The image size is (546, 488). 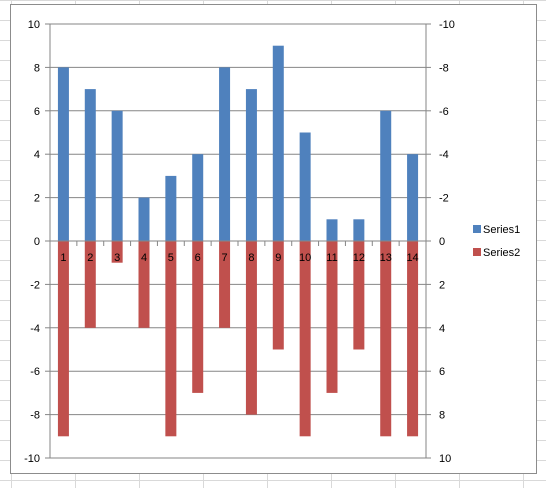 What do you see at coordinates (501, 253) in the screenshot?
I see `legend-label: Series2` at bounding box center [501, 253].